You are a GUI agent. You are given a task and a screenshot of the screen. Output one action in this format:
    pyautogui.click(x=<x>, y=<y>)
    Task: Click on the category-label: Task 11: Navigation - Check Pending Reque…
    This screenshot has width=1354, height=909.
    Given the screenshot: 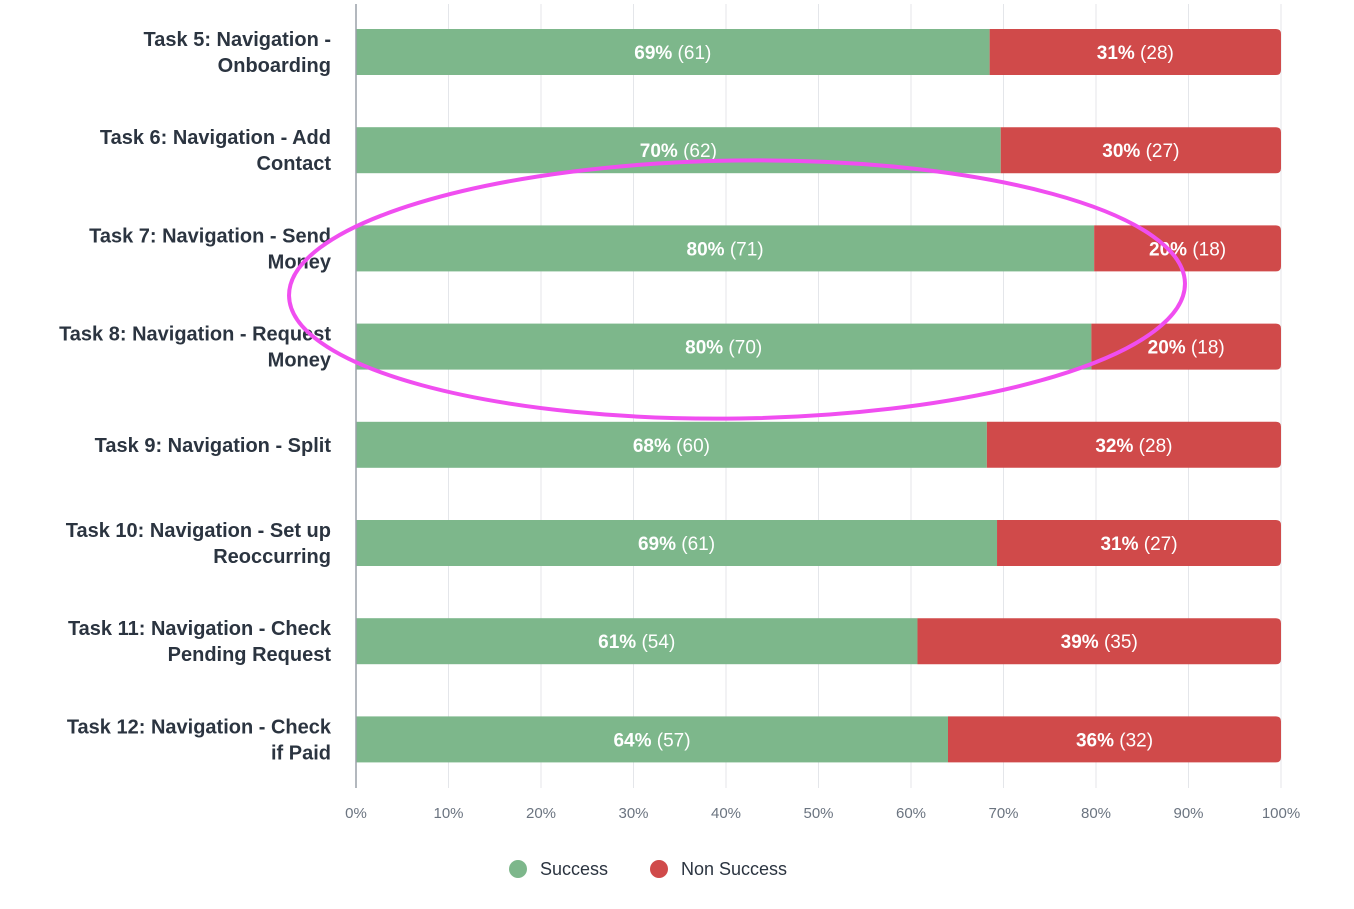 What is the action you would take?
    pyautogui.click(x=200, y=642)
    